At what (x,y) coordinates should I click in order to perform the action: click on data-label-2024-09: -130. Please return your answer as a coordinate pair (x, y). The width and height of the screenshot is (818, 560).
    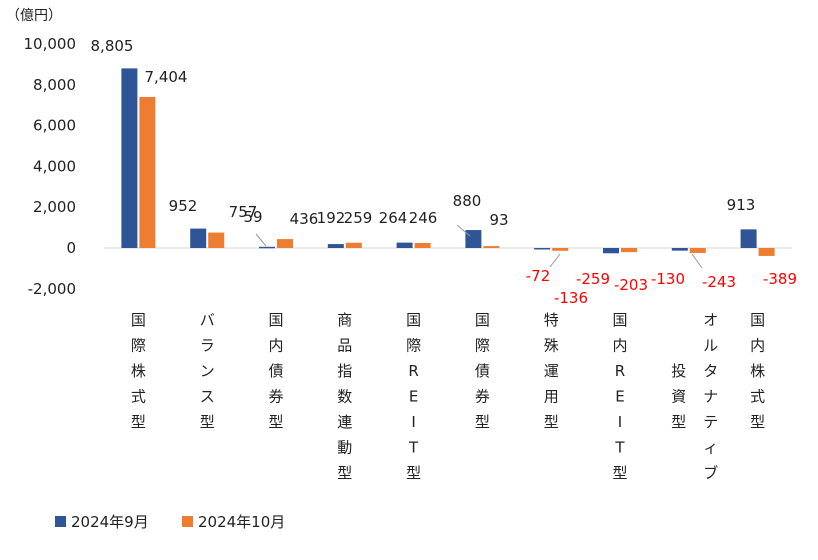
    Looking at the image, I should click on (668, 279).